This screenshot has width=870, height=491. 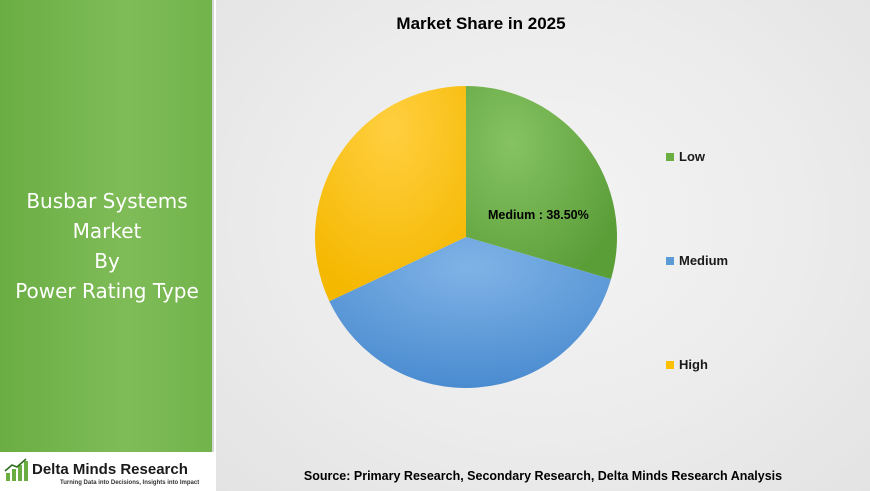 I want to click on legend-swatch-low, so click(x=670, y=157).